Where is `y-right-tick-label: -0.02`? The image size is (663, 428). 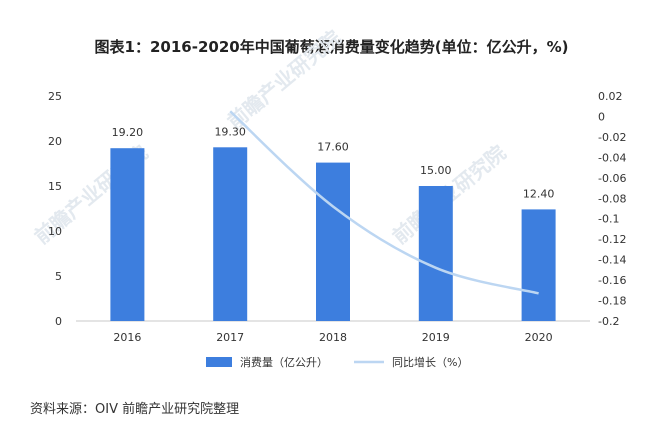 y-right-tick-label: -0.02 is located at coordinates (612, 137).